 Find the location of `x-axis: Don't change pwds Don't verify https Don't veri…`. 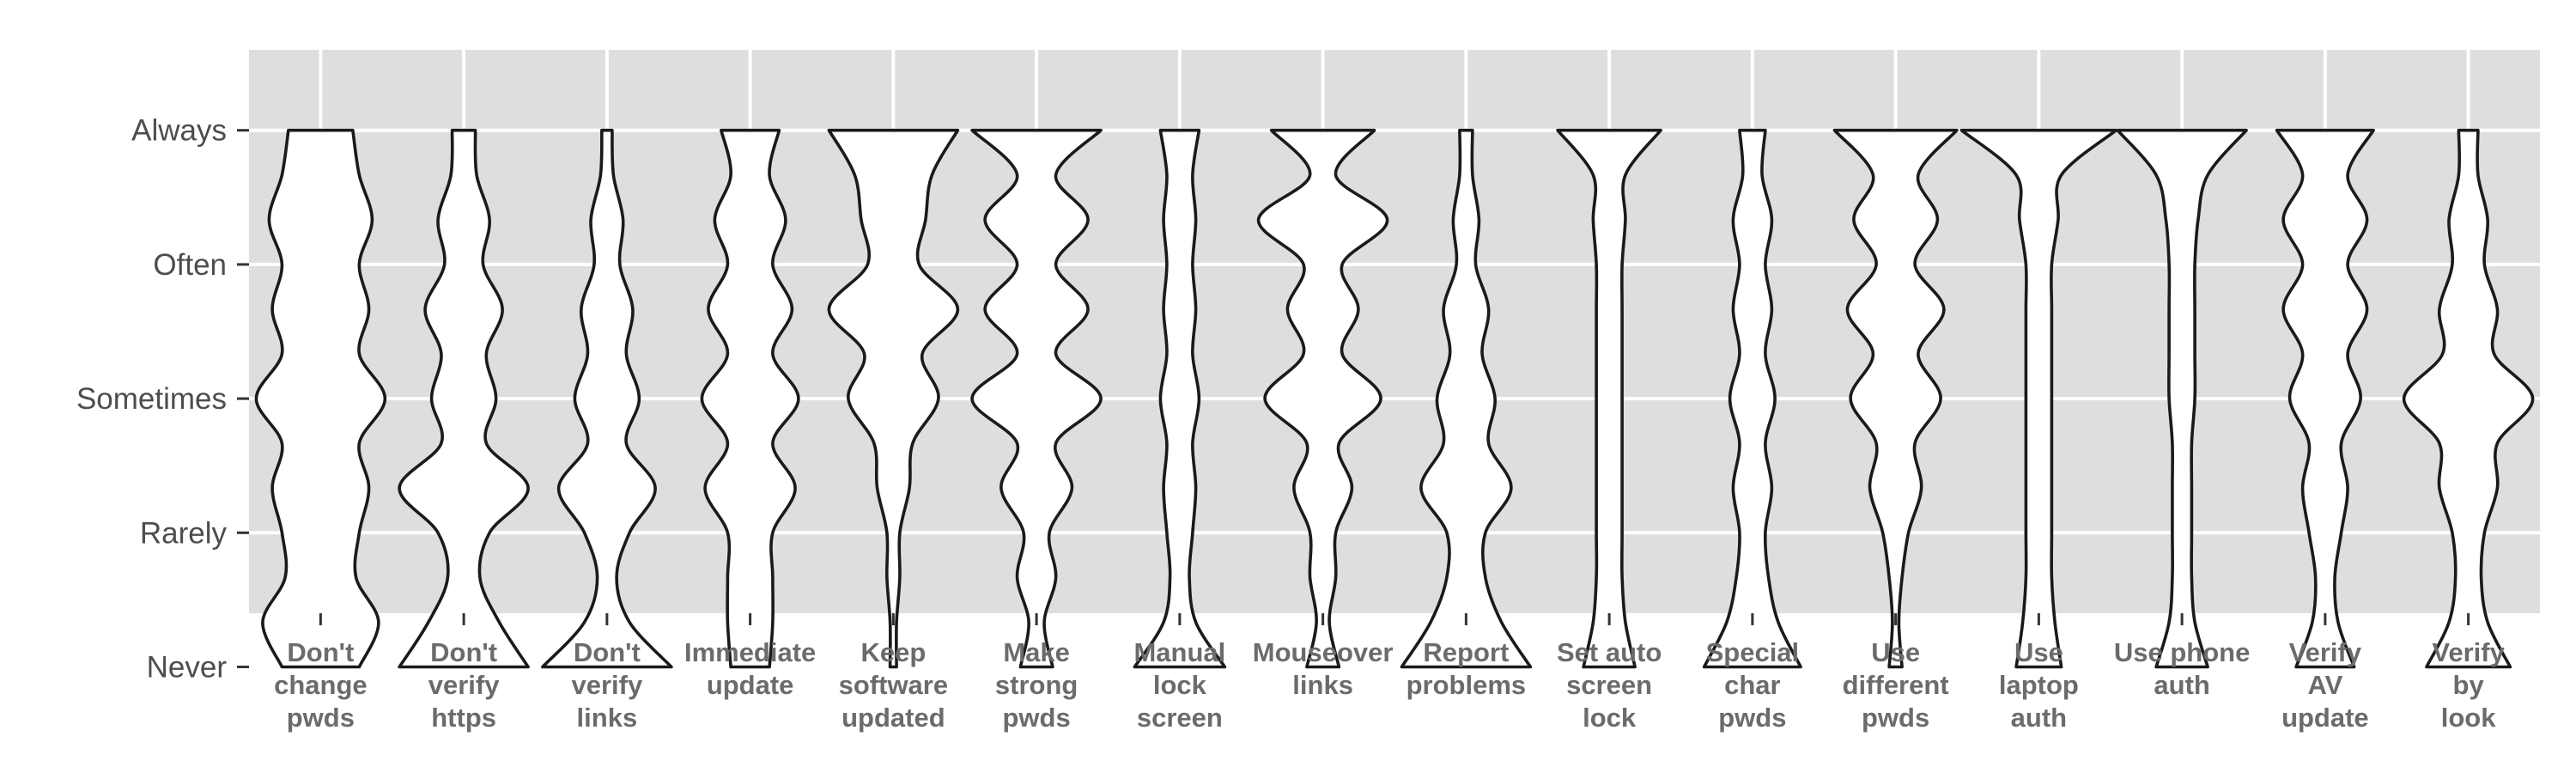

x-axis: Don't change pwds Don't verify https Don't veri… is located at coordinates (1390, 673).